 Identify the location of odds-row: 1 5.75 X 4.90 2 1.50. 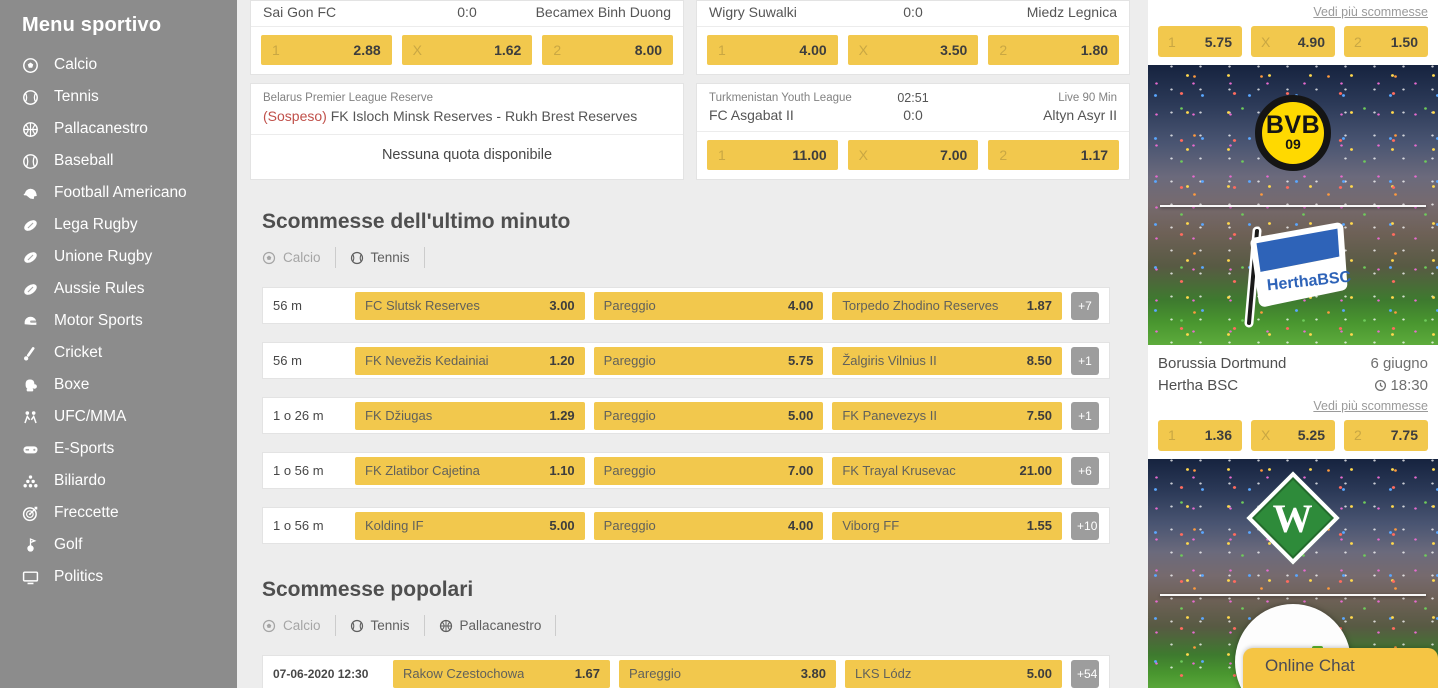
(1293, 41).